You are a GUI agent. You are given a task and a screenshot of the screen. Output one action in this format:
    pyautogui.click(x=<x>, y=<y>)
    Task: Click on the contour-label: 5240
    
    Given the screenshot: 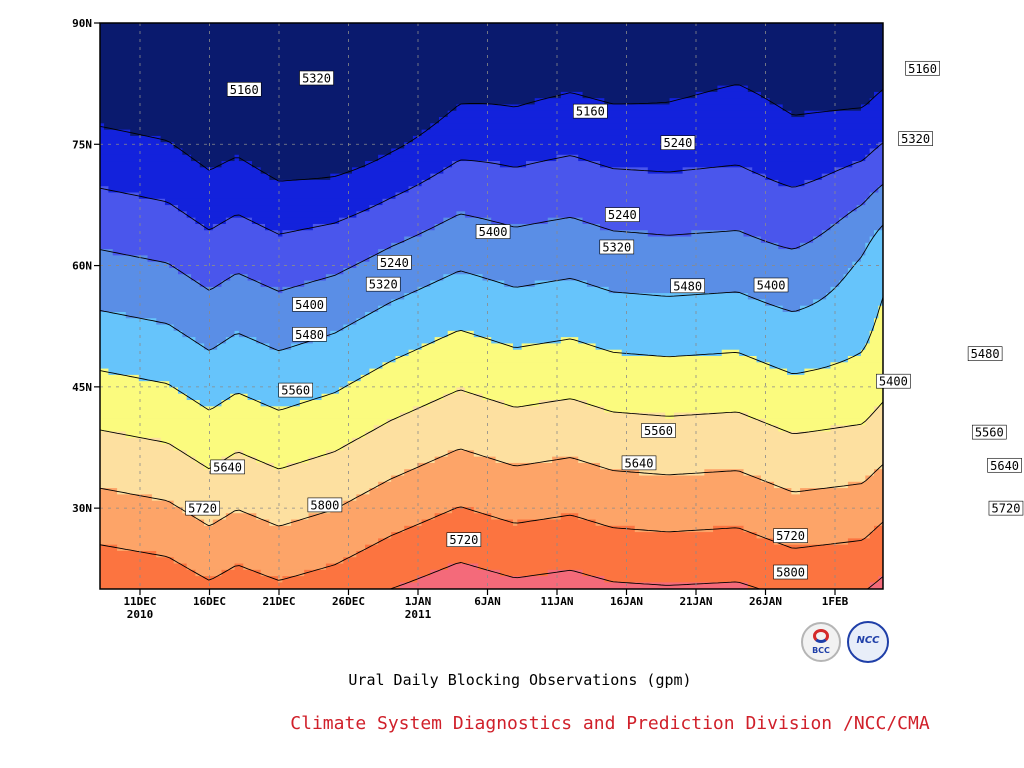 What is the action you would take?
    pyautogui.click(x=678, y=142)
    